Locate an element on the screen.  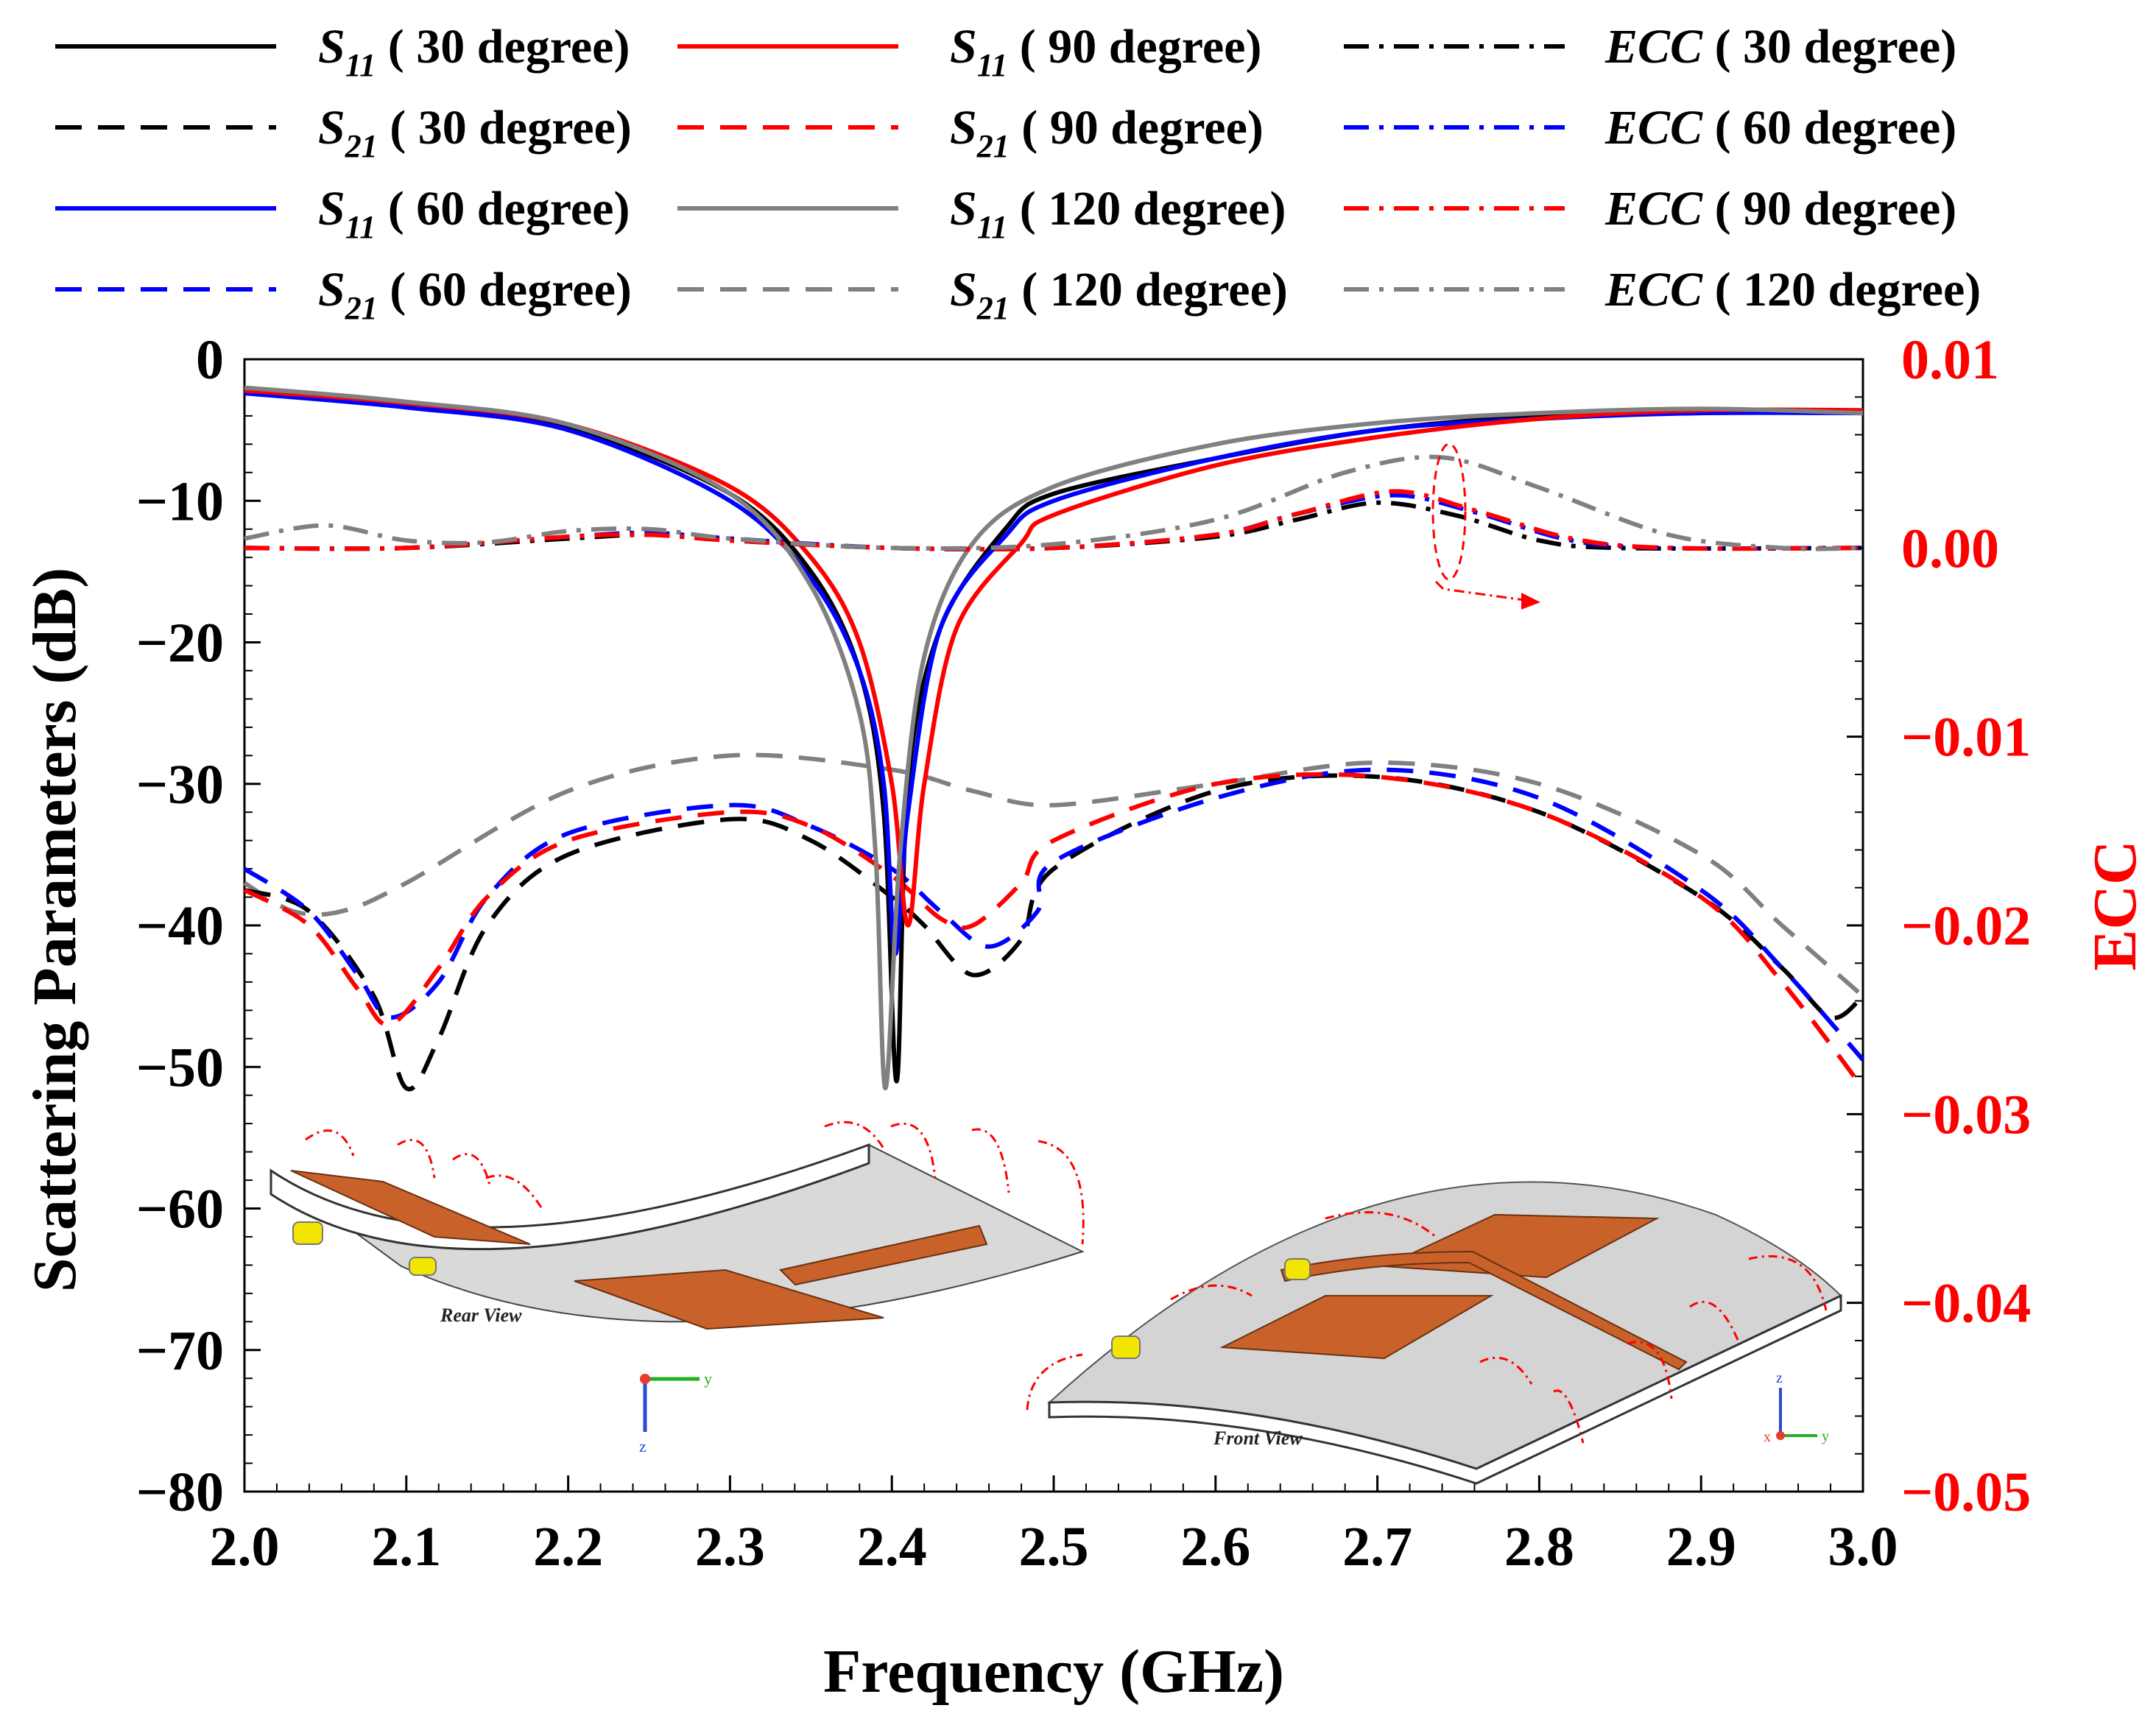
y-tick-label: −30 is located at coordinates (180, 785).